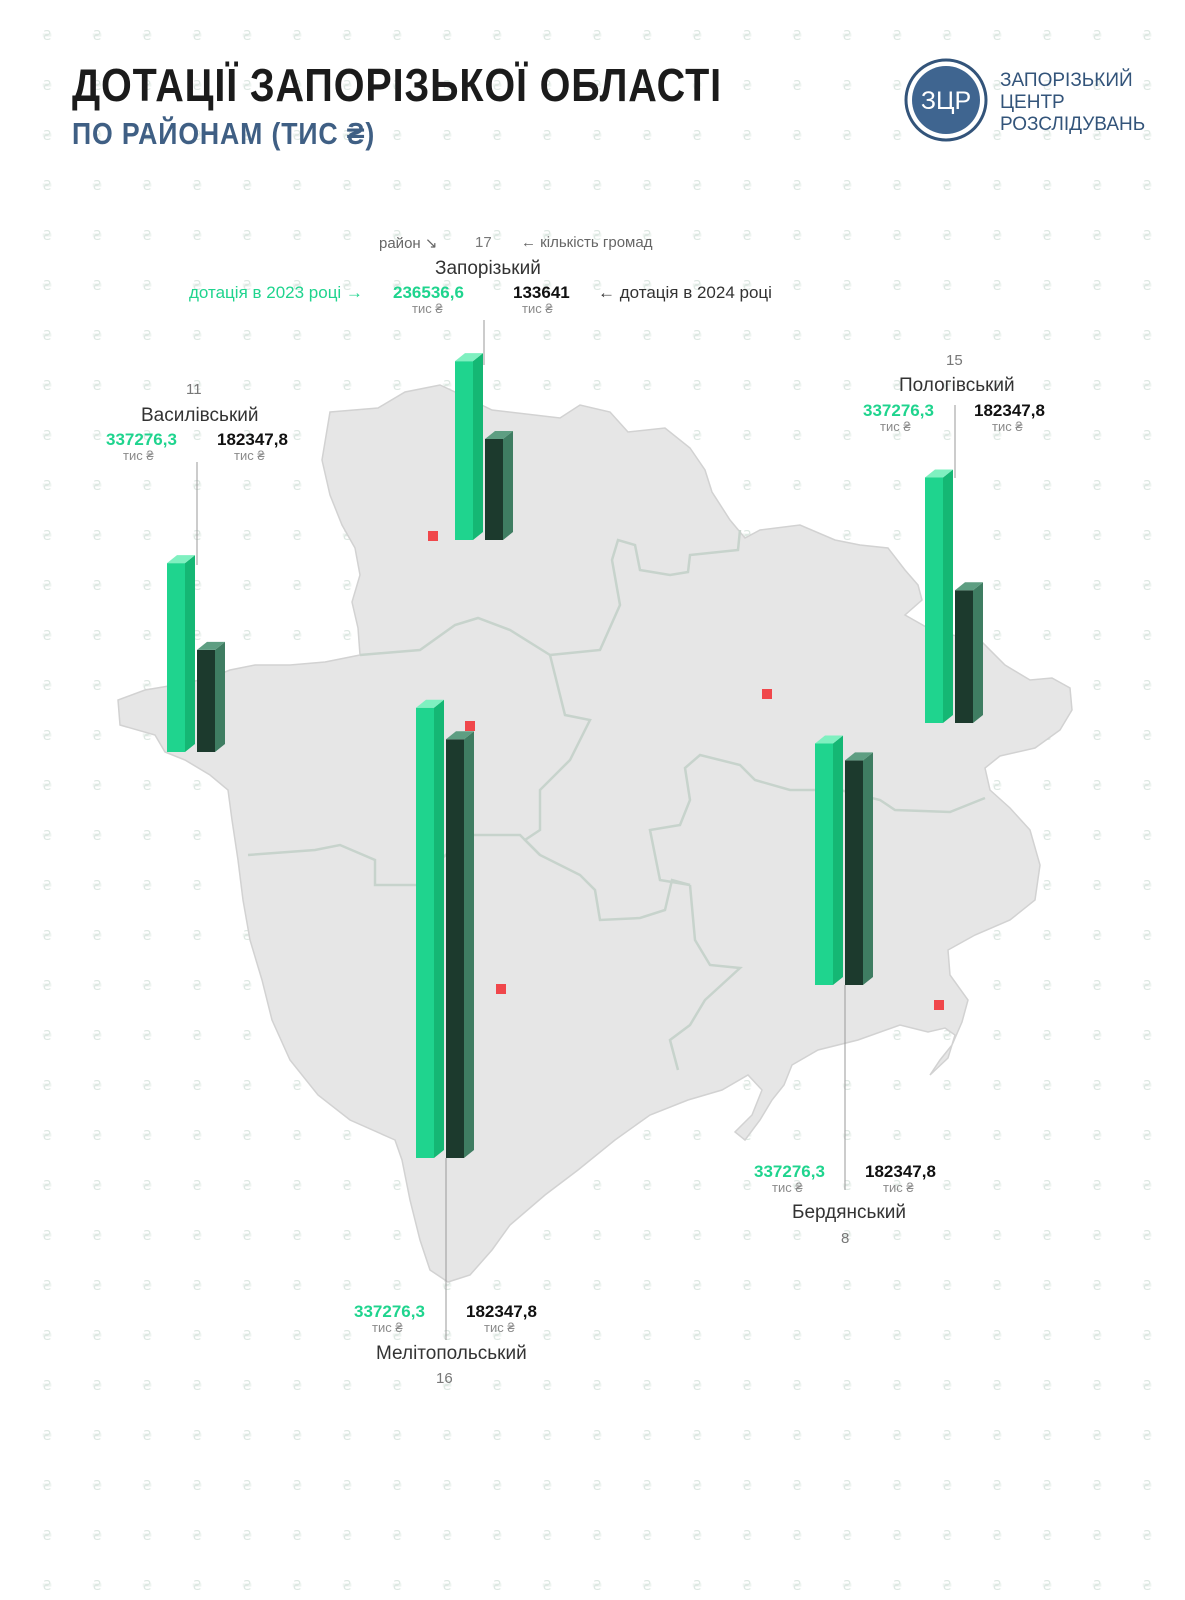 The width and height of the screenshot is (1185, 1600). What do you see at coordinates (824, 864) in the screenshot?
I see `bar-2023-front` at bounding box center [824, 864].